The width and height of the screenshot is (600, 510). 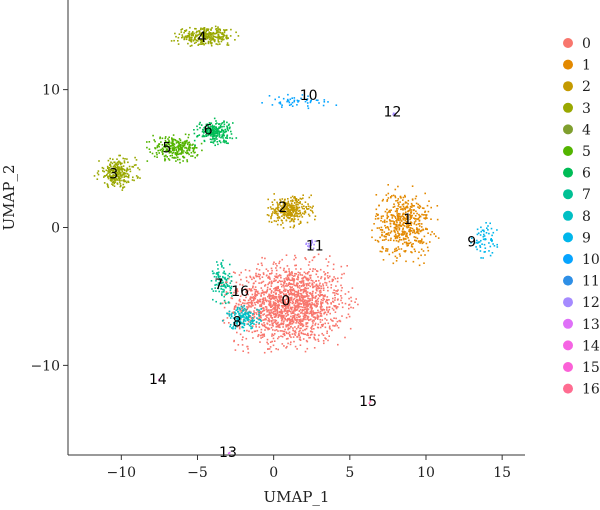 I want to click on cluster-label-13: 13, so click(x=228, y=453).